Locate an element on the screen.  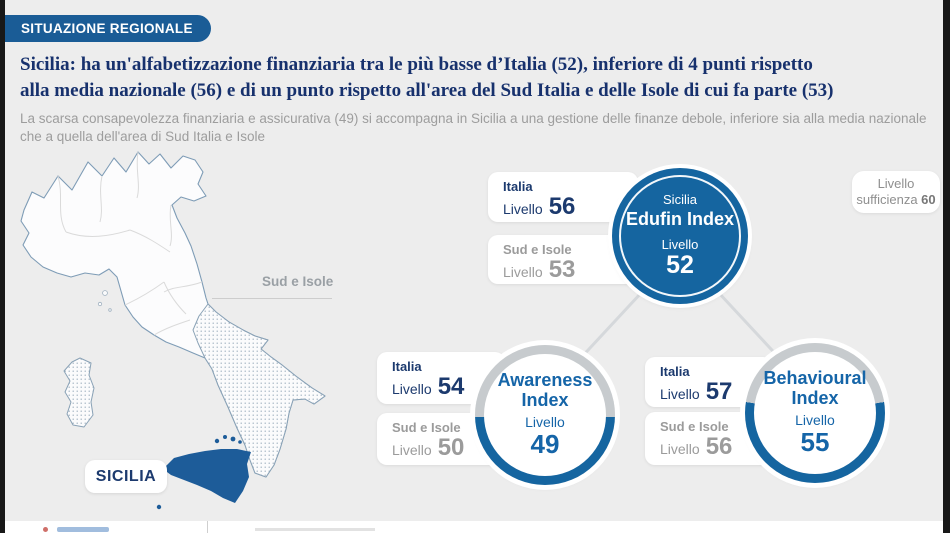
region-border-lines is located at coordinates (130, 243).